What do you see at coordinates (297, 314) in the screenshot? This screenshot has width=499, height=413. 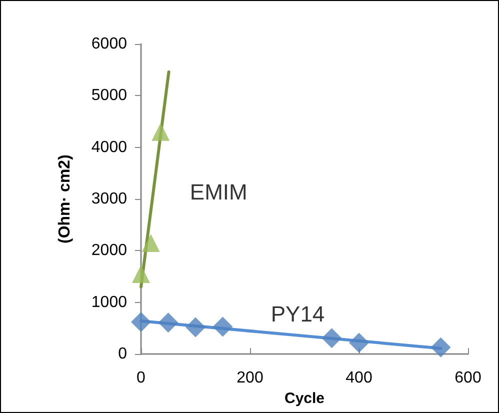 I see `series-label: PY14` at bounding box center [297, 314].